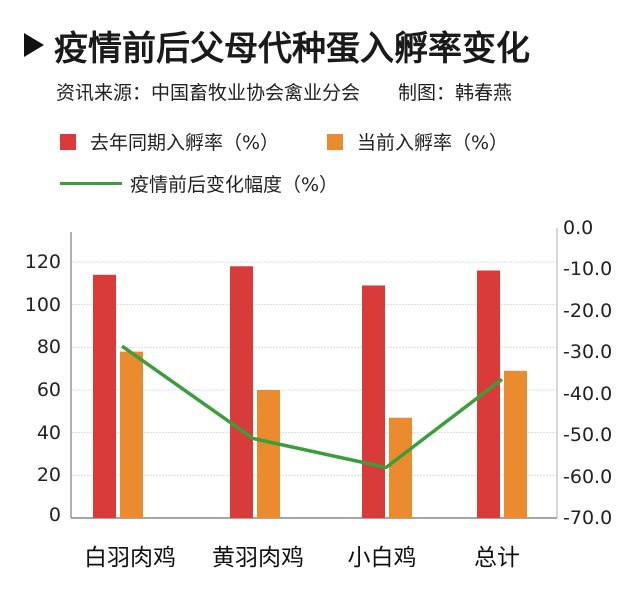 The image size is (640, 616). I want to click on legend-label: 疫情前后变化幅度（%）, so click(234, 185).